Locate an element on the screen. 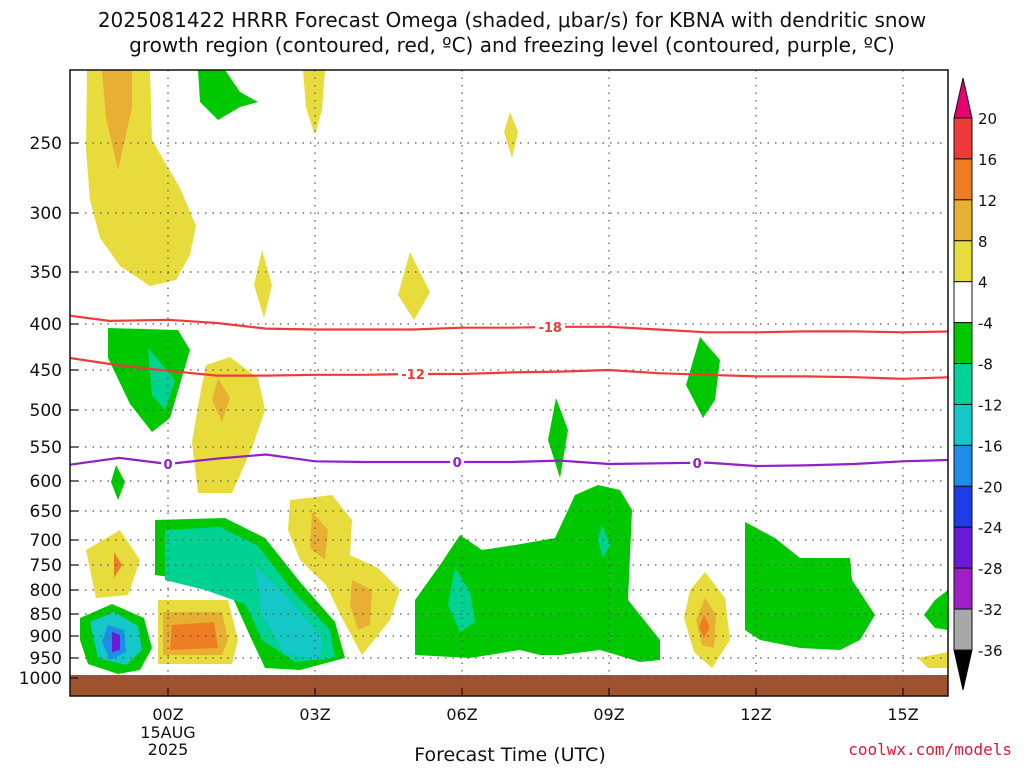  y-tick-label: 250 is located at coordinates (46, 144).